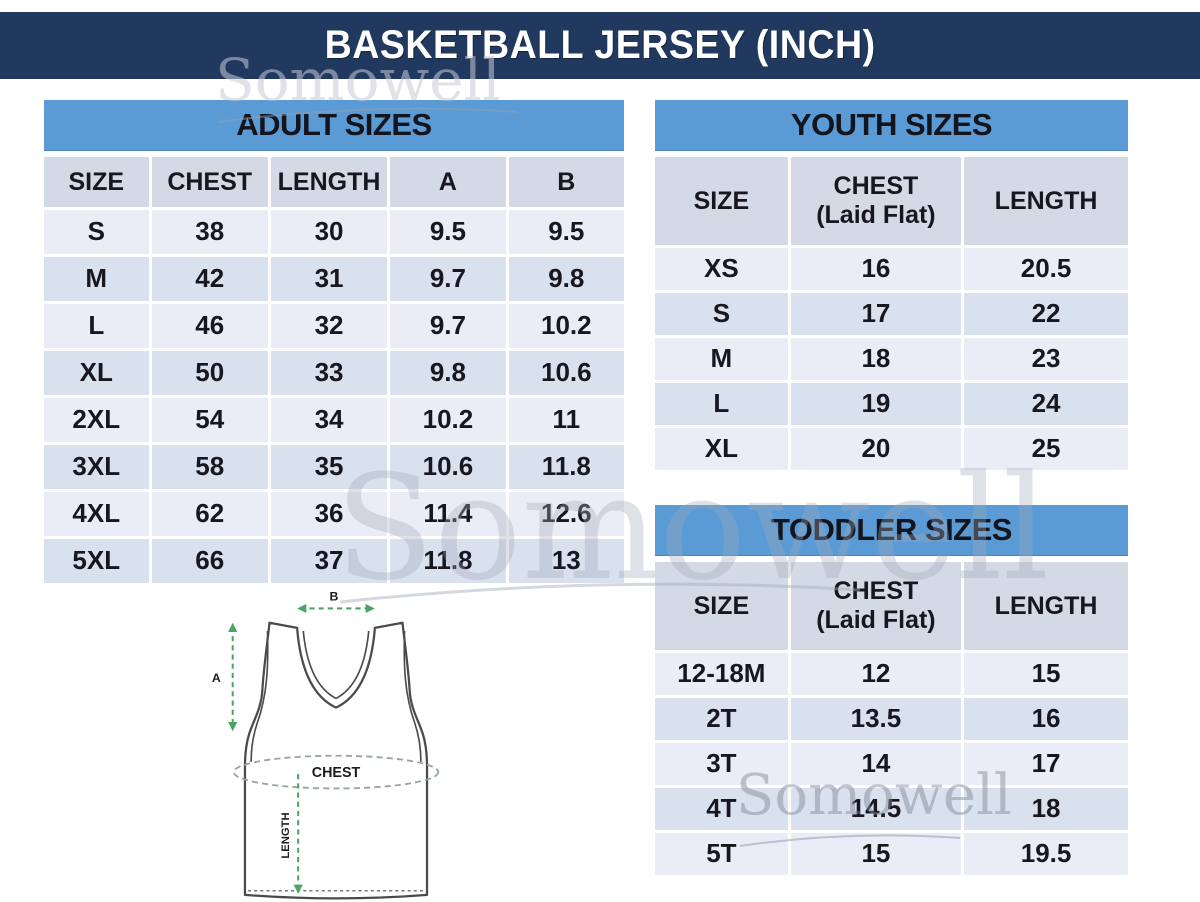 The height and width of the screenshot is (902, 1200). Describe the element at coordinates (721, 854) in the screenshot. I see `table-cell: 5T` at that location.